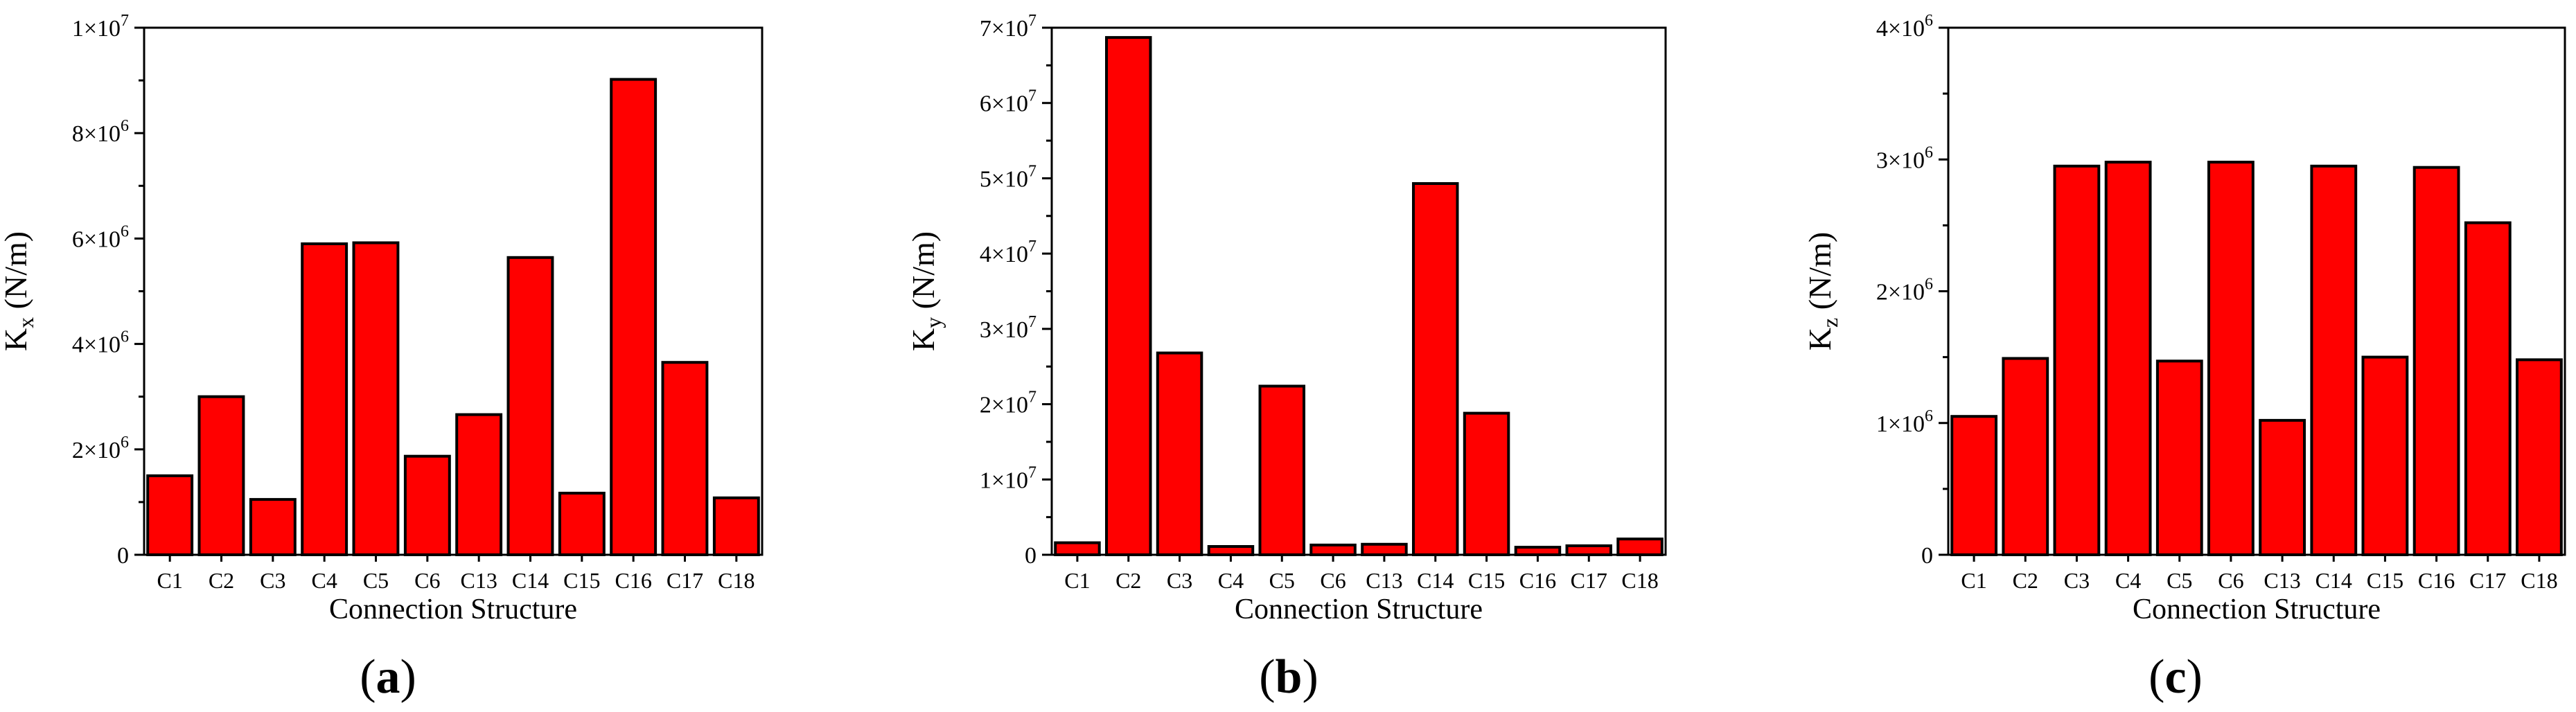  I want to click on y-tick-label: 1×10⁶, so click(1904, 422).